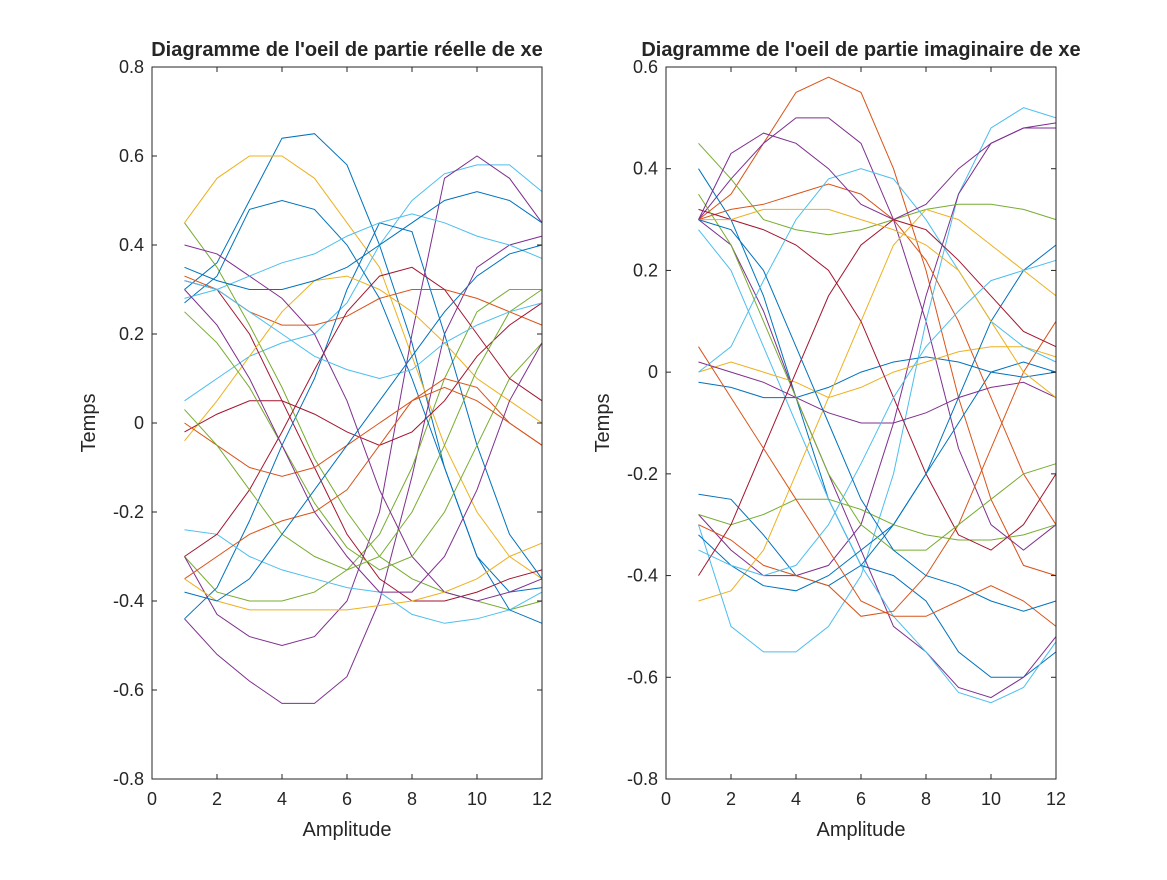 Image resolution: width=1167 pixels, height=880 pixels. Describe the element at coordinates (139, 423) in the screenshot. I see `real-part-ytick-label: 0` at that location.